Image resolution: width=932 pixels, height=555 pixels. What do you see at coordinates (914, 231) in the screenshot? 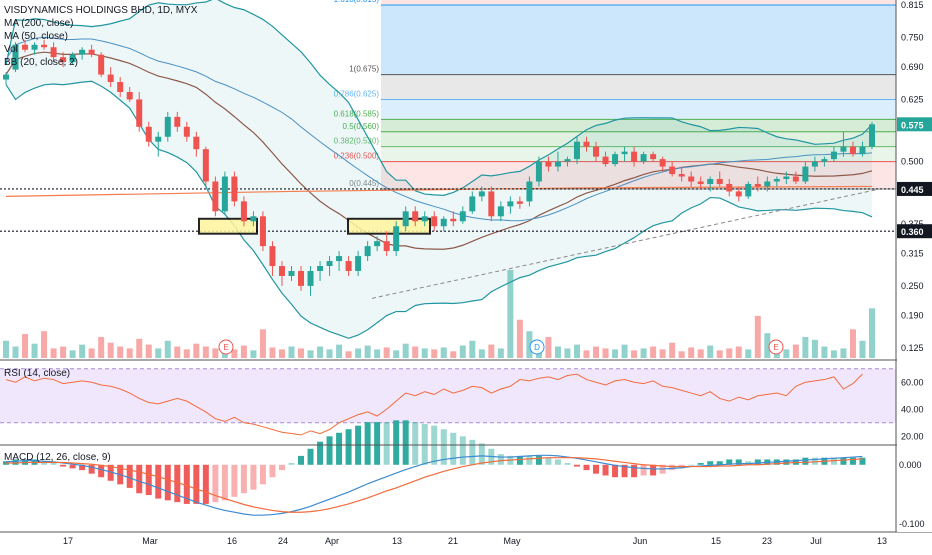
I see `price-label-bg` at bounding box center [914, 231].